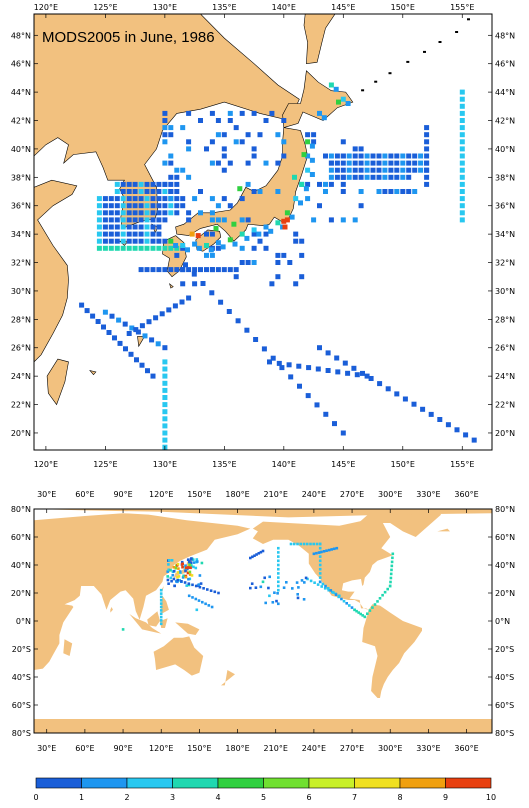 The width and height of the screenshot is (529, 808). What do you see at coordinates (276, 748) in the screenshot?
I see `lon-label-bottom: 210°E` at bounding box center [276, 748].